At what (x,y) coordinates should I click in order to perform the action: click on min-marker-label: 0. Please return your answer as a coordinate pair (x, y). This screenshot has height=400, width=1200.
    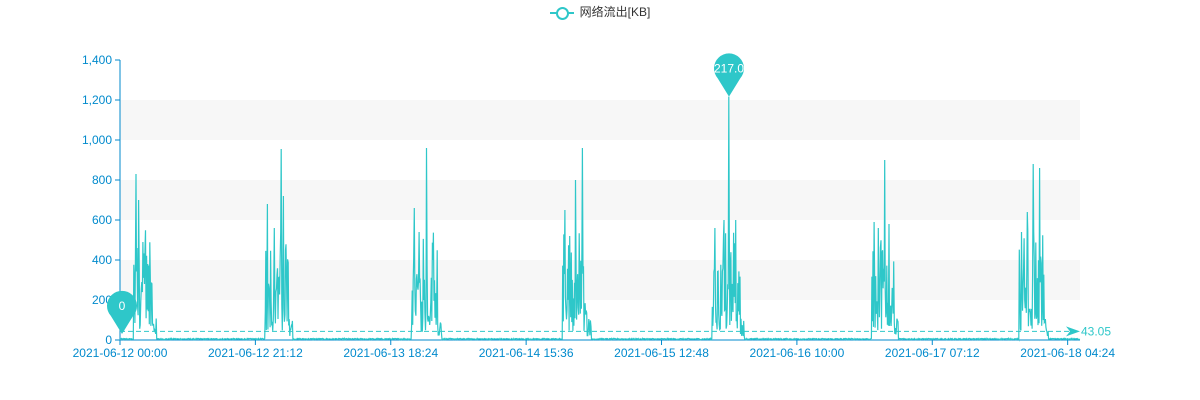
    Looking at the image, I should click on (122, 306).